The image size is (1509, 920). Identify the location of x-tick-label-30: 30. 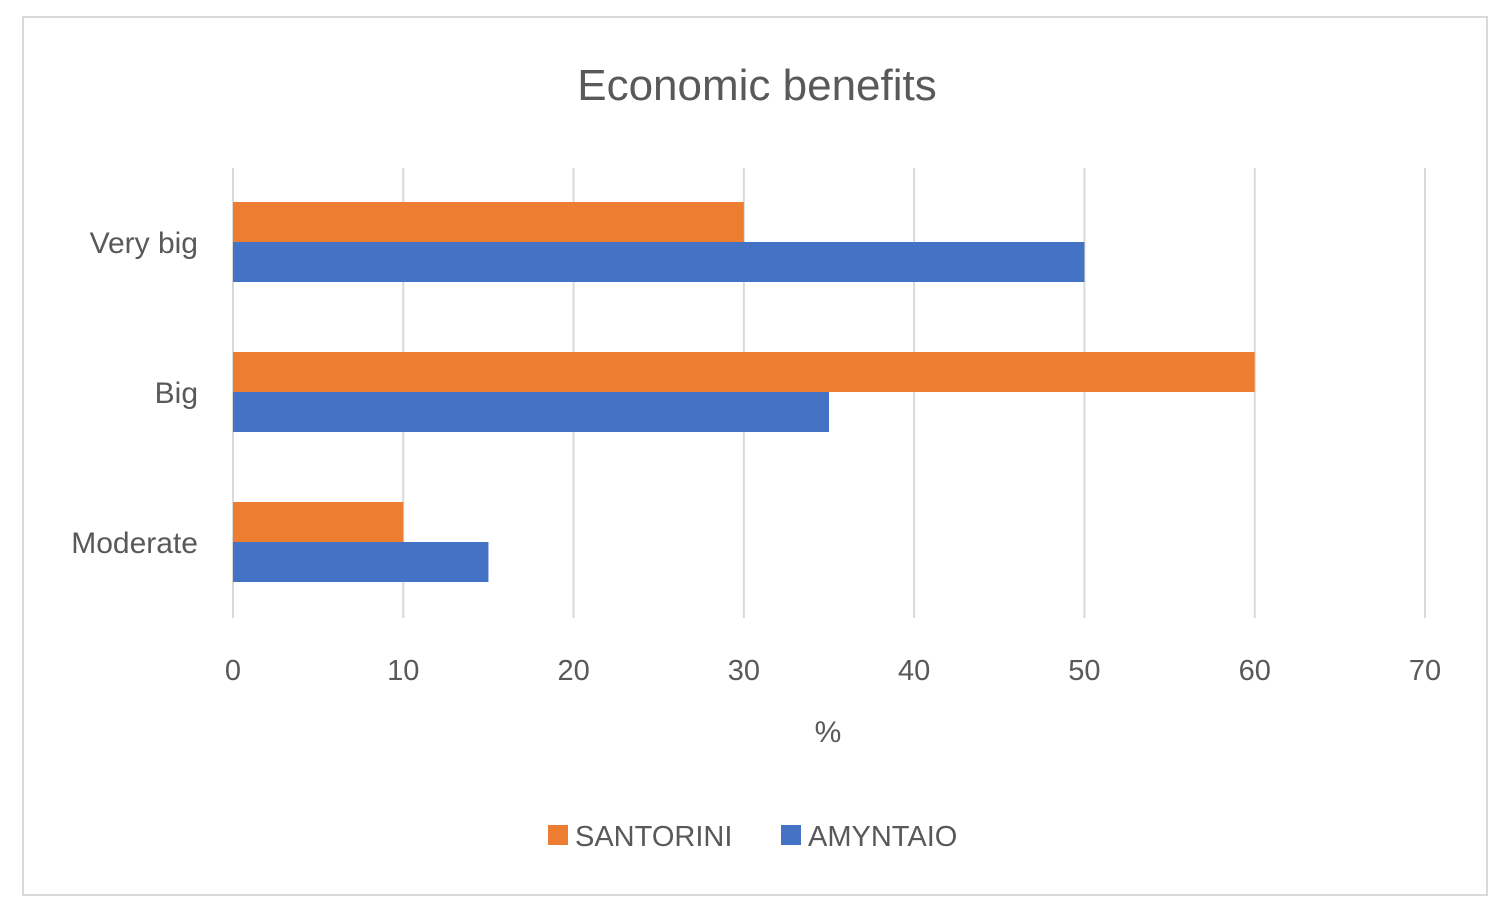
(744, 671).